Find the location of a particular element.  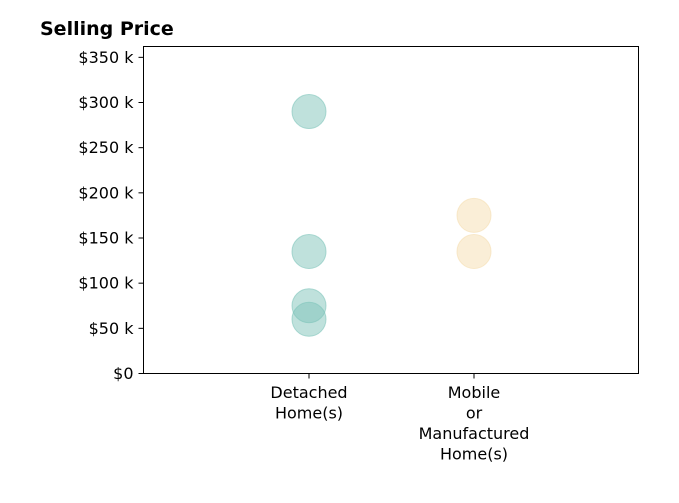

x-tick-label: Detached Home(s) is located at coordinates (308, 403).